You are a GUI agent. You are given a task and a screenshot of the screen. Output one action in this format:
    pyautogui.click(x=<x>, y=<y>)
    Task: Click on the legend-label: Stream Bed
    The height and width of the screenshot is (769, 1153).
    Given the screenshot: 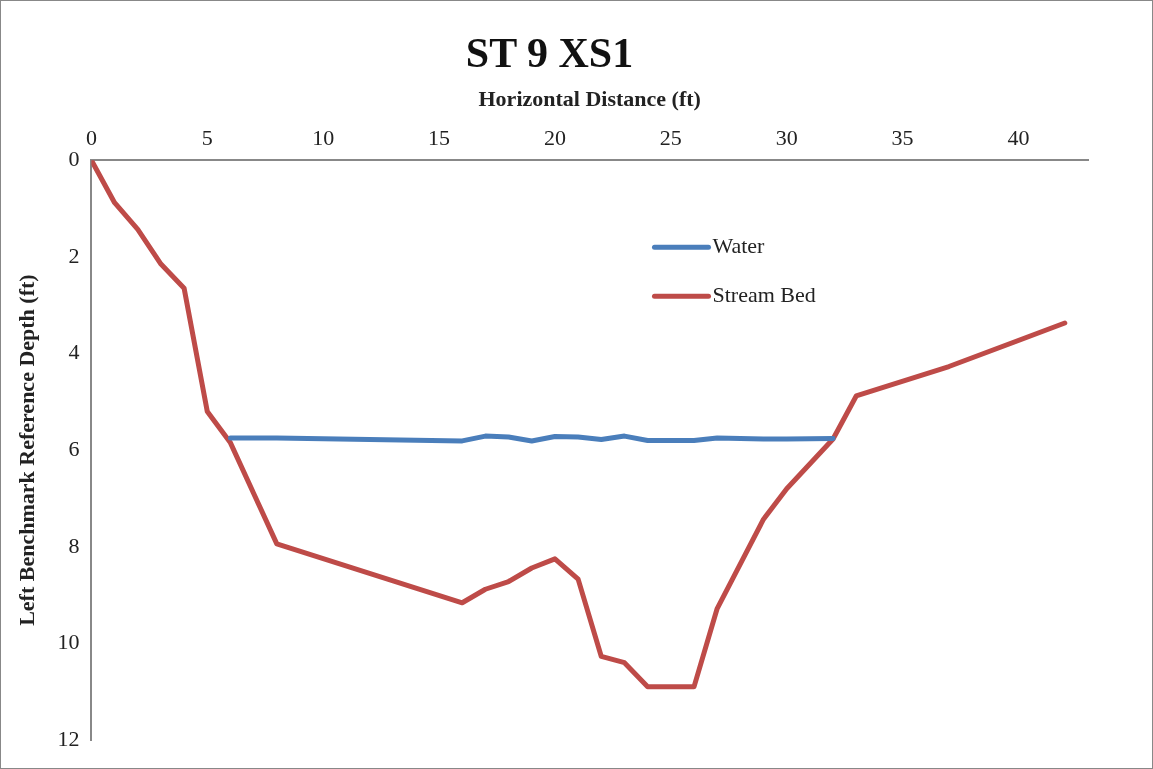 What is the action you would take?
    pyautogui.click(x=764, y=294)
    